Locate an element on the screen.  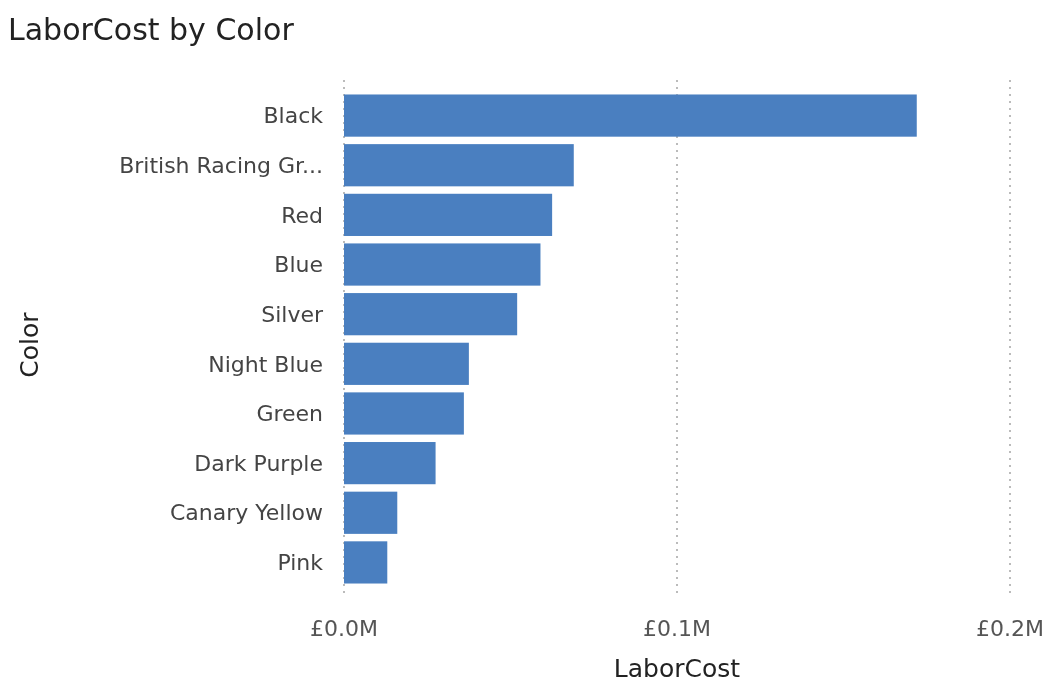
x-tick-label: £0.0M is located at coordinates (344, 628).